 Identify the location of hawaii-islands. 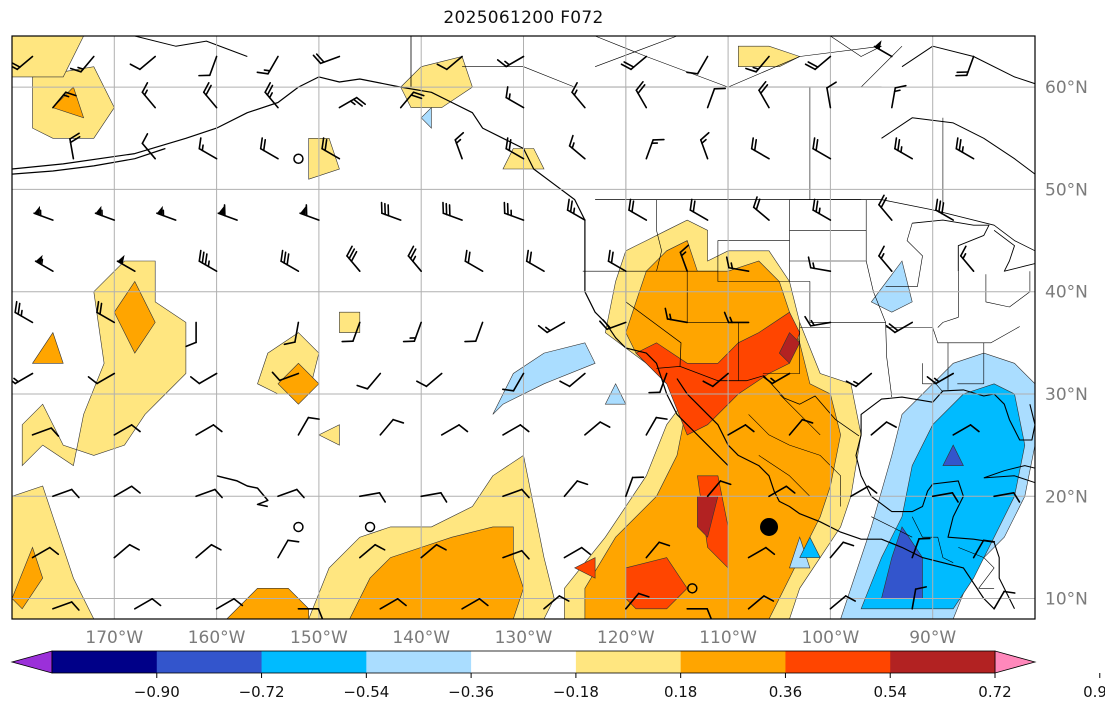
(242, 491).